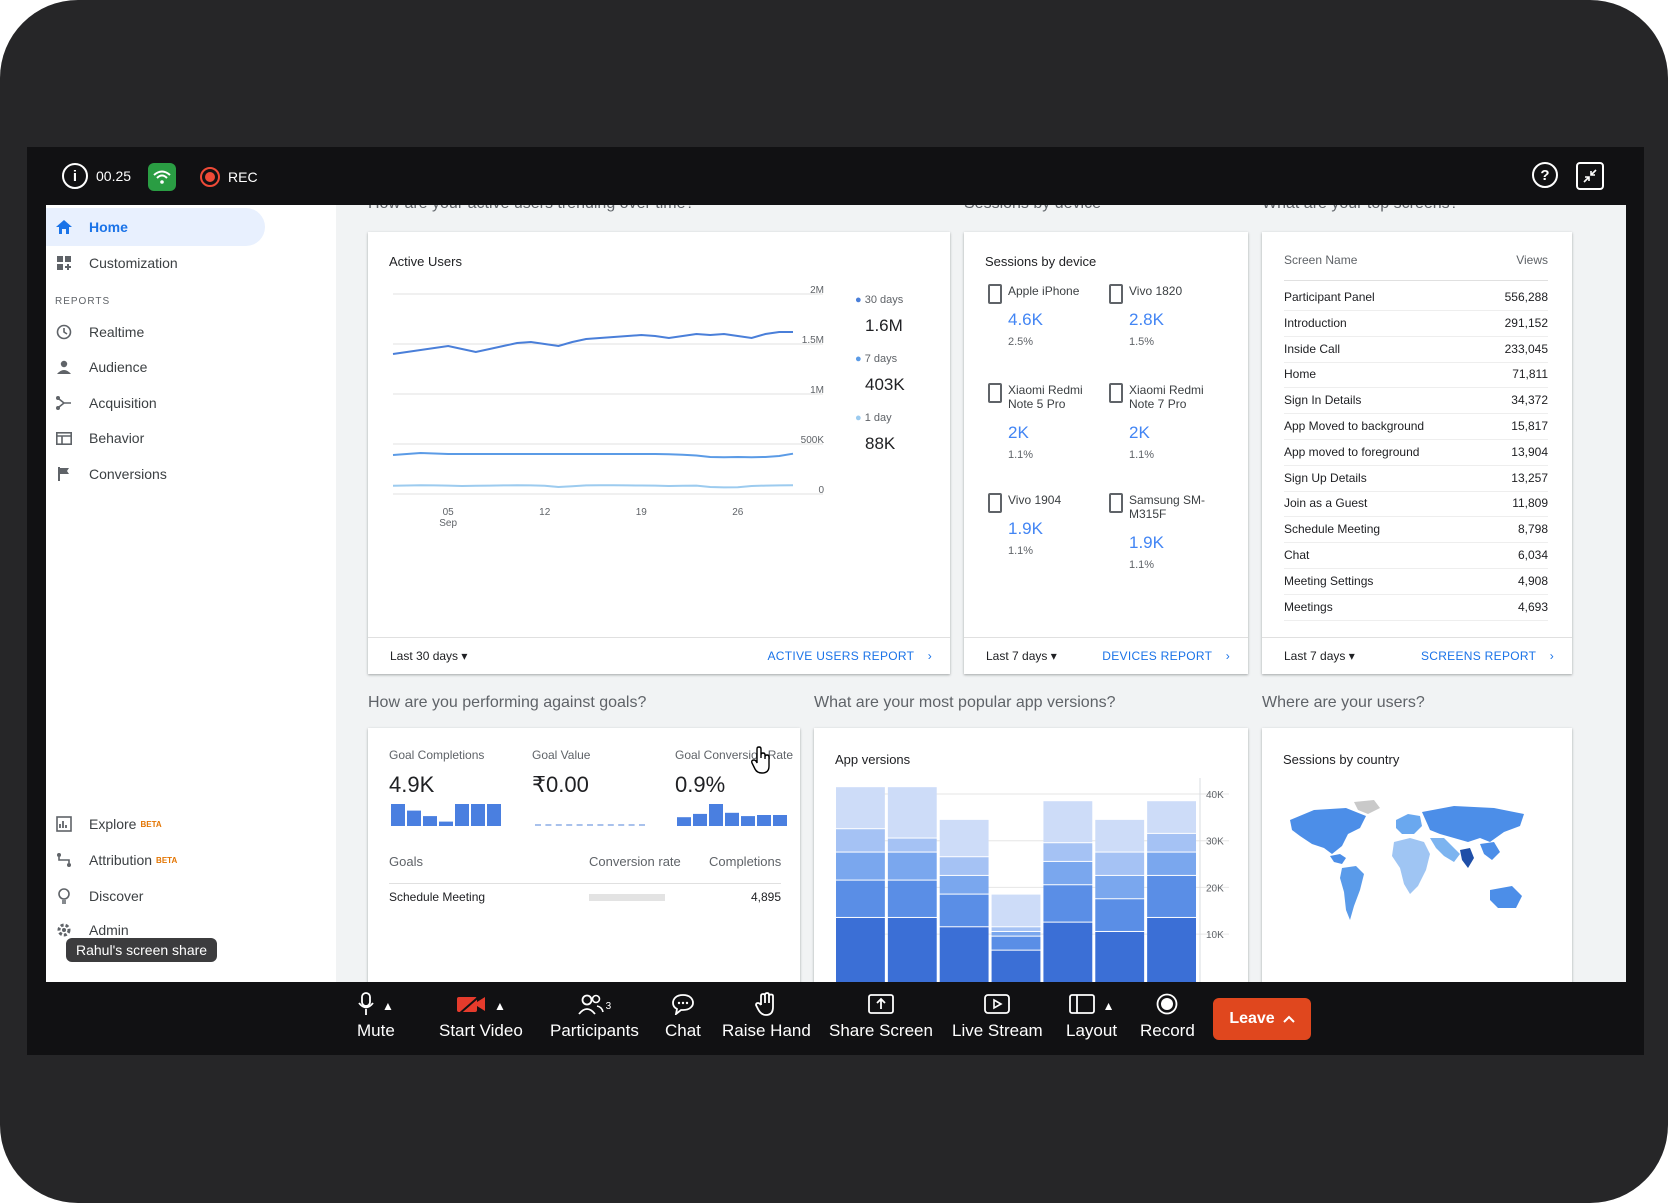 The height and width of the screenshot is (1203, 1668). What do you see at coordinates (745, 861) in the screenshot?
I see `column-header: Completions` at bounding box center [745, 861].